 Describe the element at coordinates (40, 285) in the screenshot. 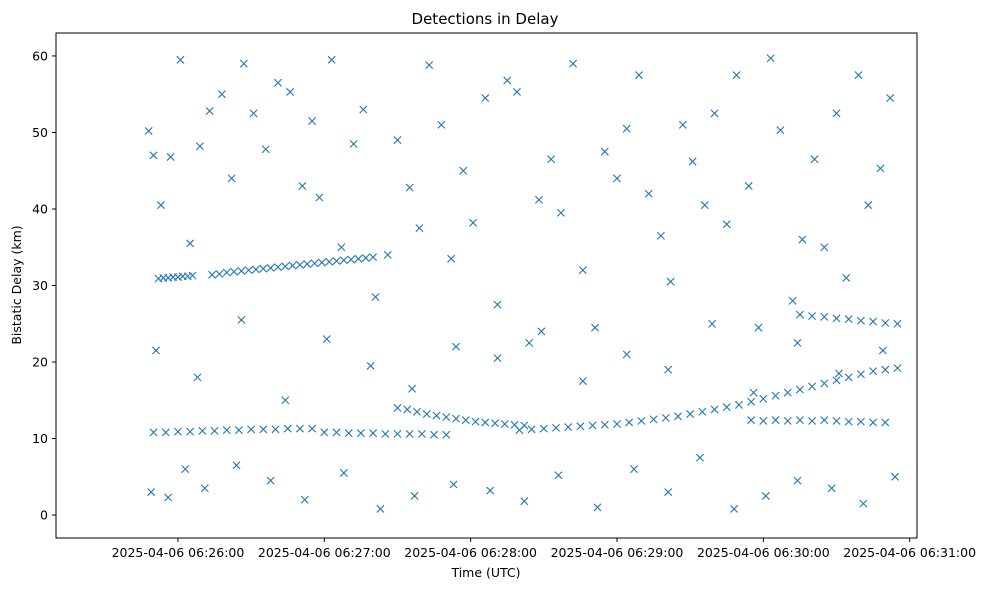

I see `y-tick-label: 30` at that location.